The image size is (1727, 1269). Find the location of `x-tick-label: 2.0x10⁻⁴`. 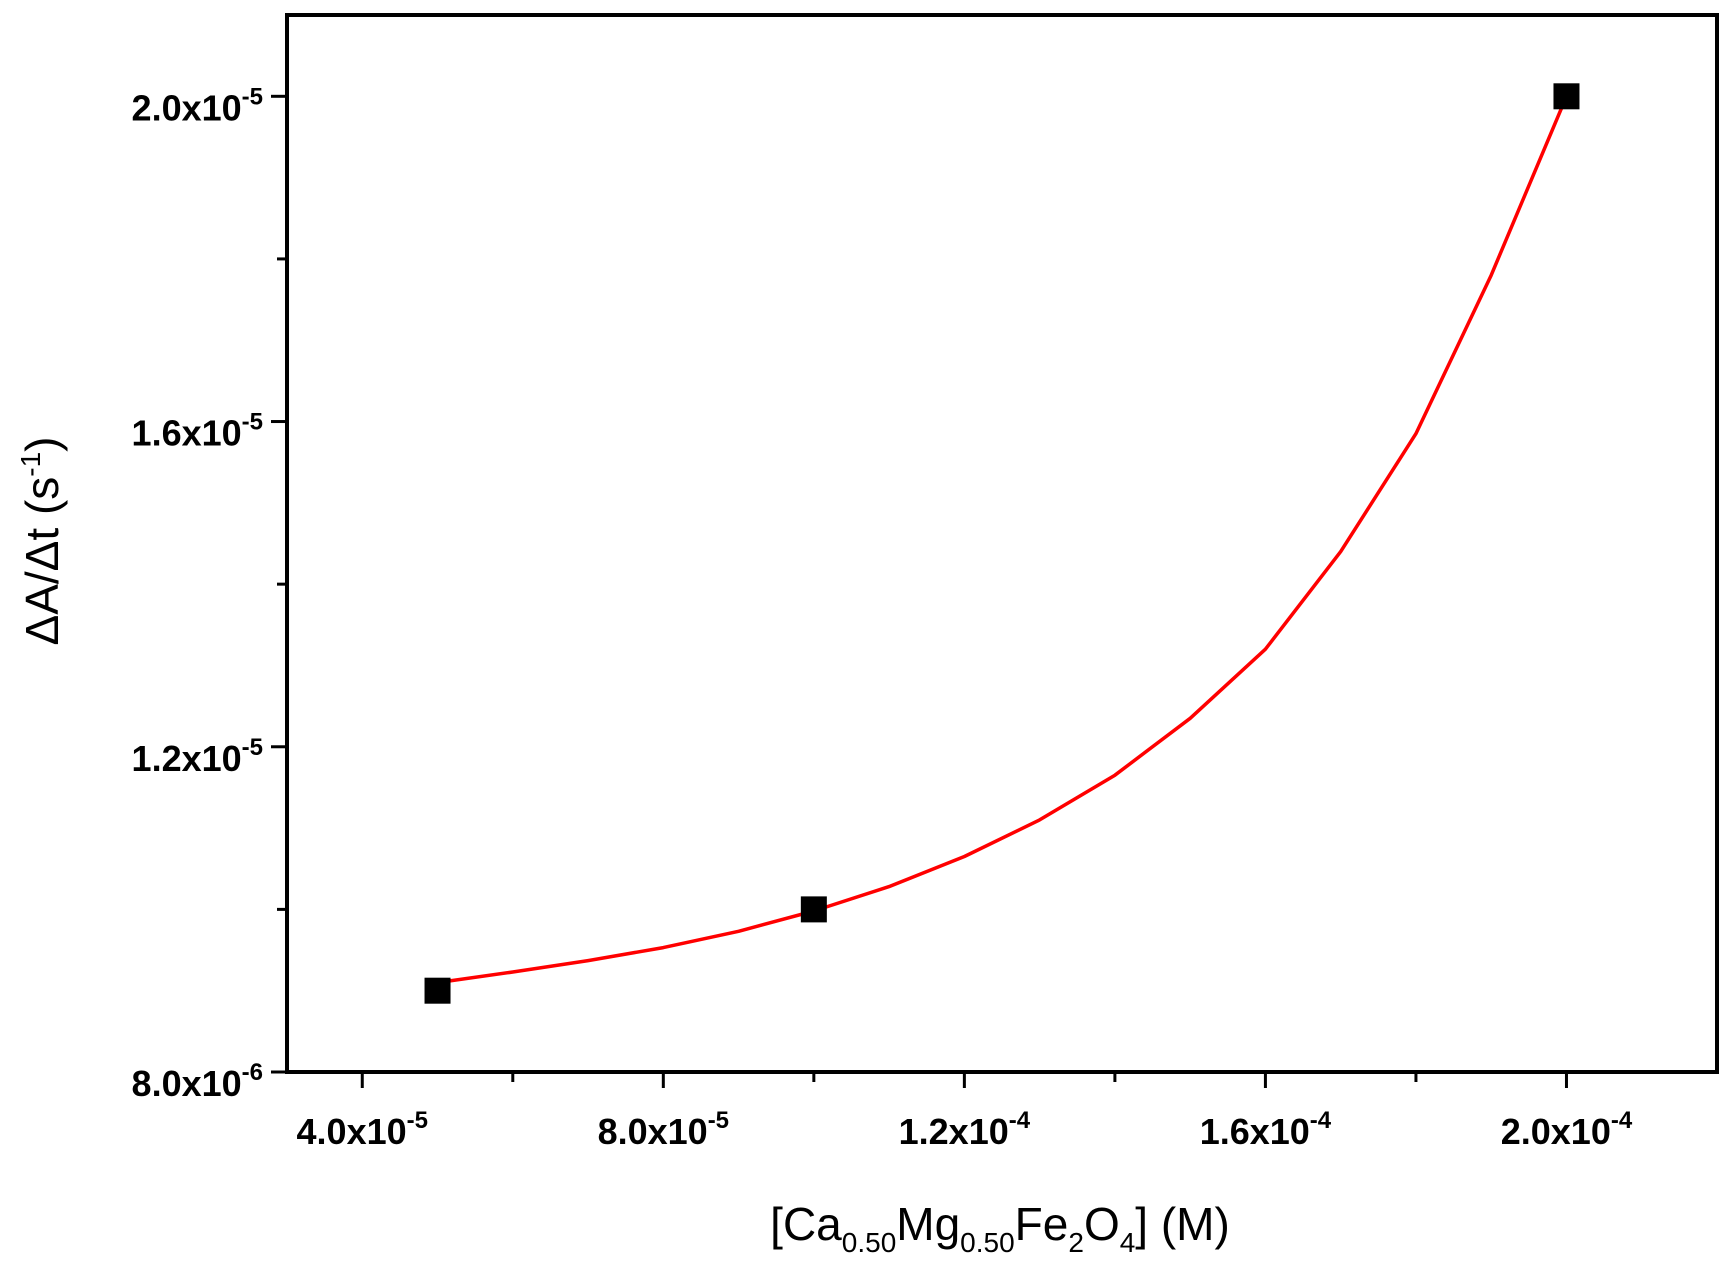

x-tick-label: 2.0x10⁻⁴ is located at coordinates (1567, 1129).